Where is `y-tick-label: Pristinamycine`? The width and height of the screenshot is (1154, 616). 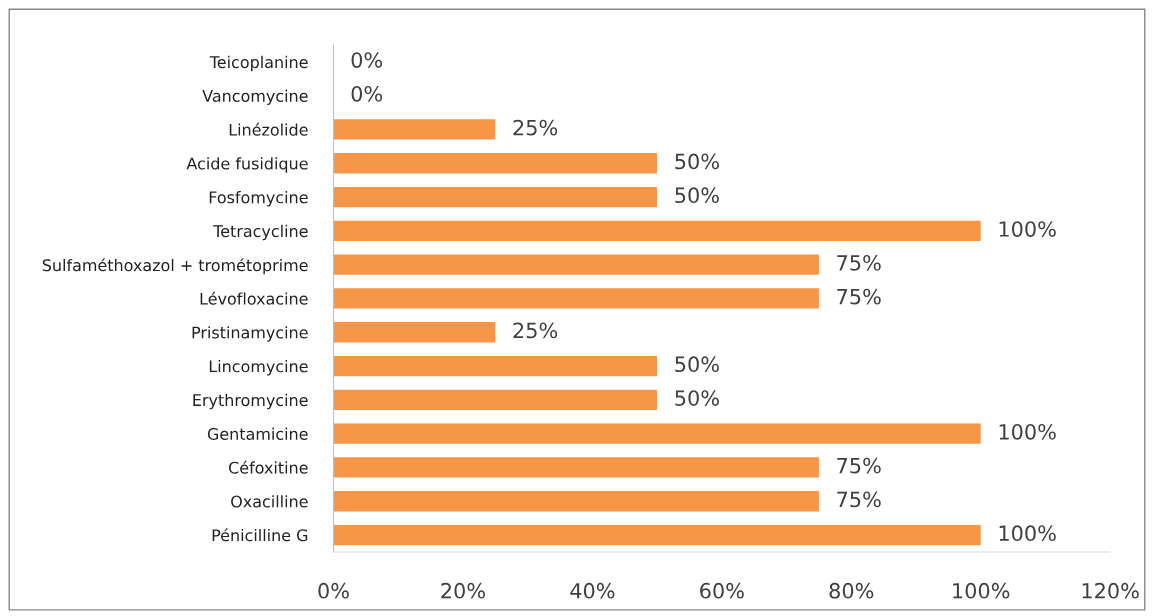
y-tick-label: Pristinamycine is located at coordinates (250, 334).